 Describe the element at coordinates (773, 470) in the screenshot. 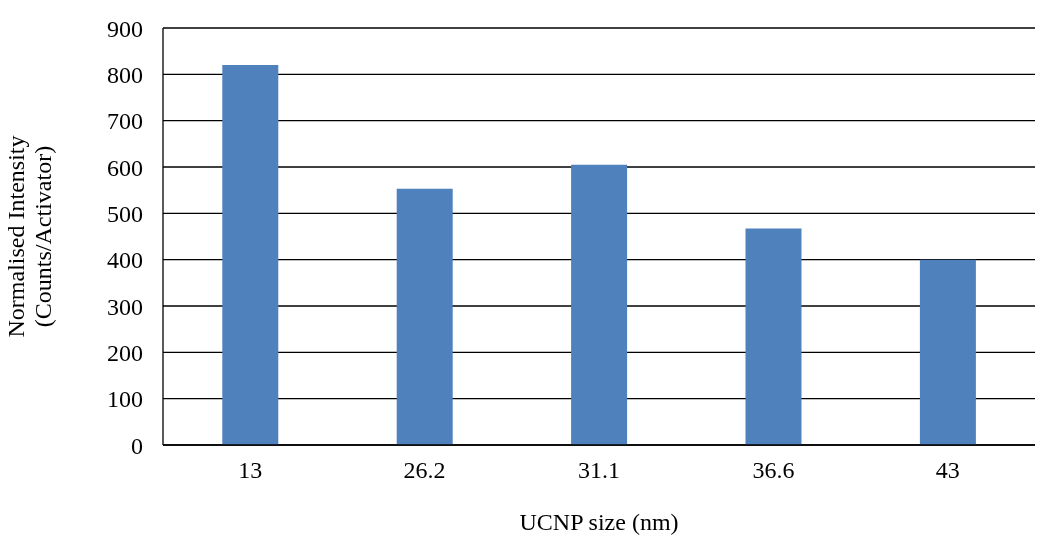

I see `x-tick-label: 36.6` at that location.